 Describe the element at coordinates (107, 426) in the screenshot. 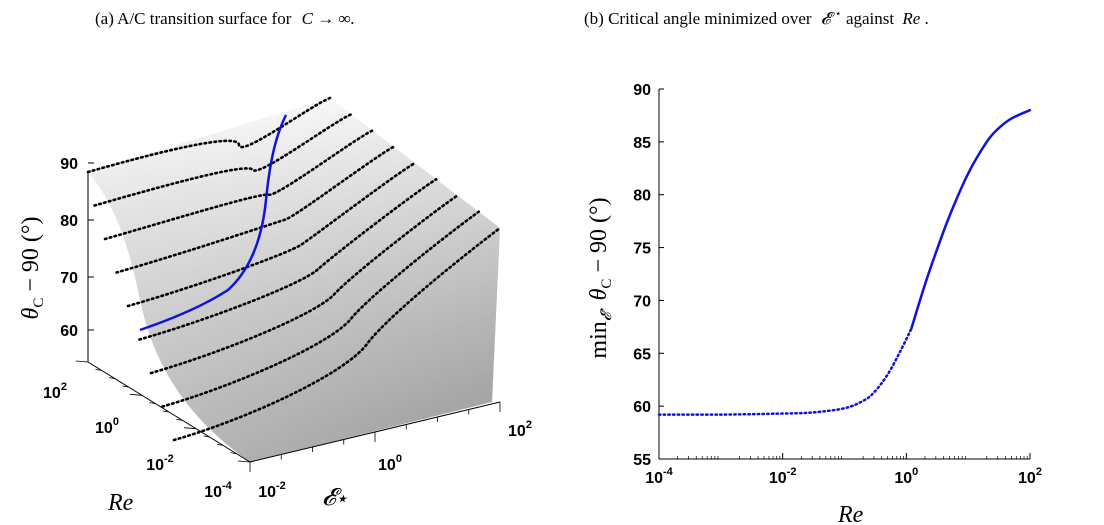

I see `re-tick-label: 10⁰` at that location.